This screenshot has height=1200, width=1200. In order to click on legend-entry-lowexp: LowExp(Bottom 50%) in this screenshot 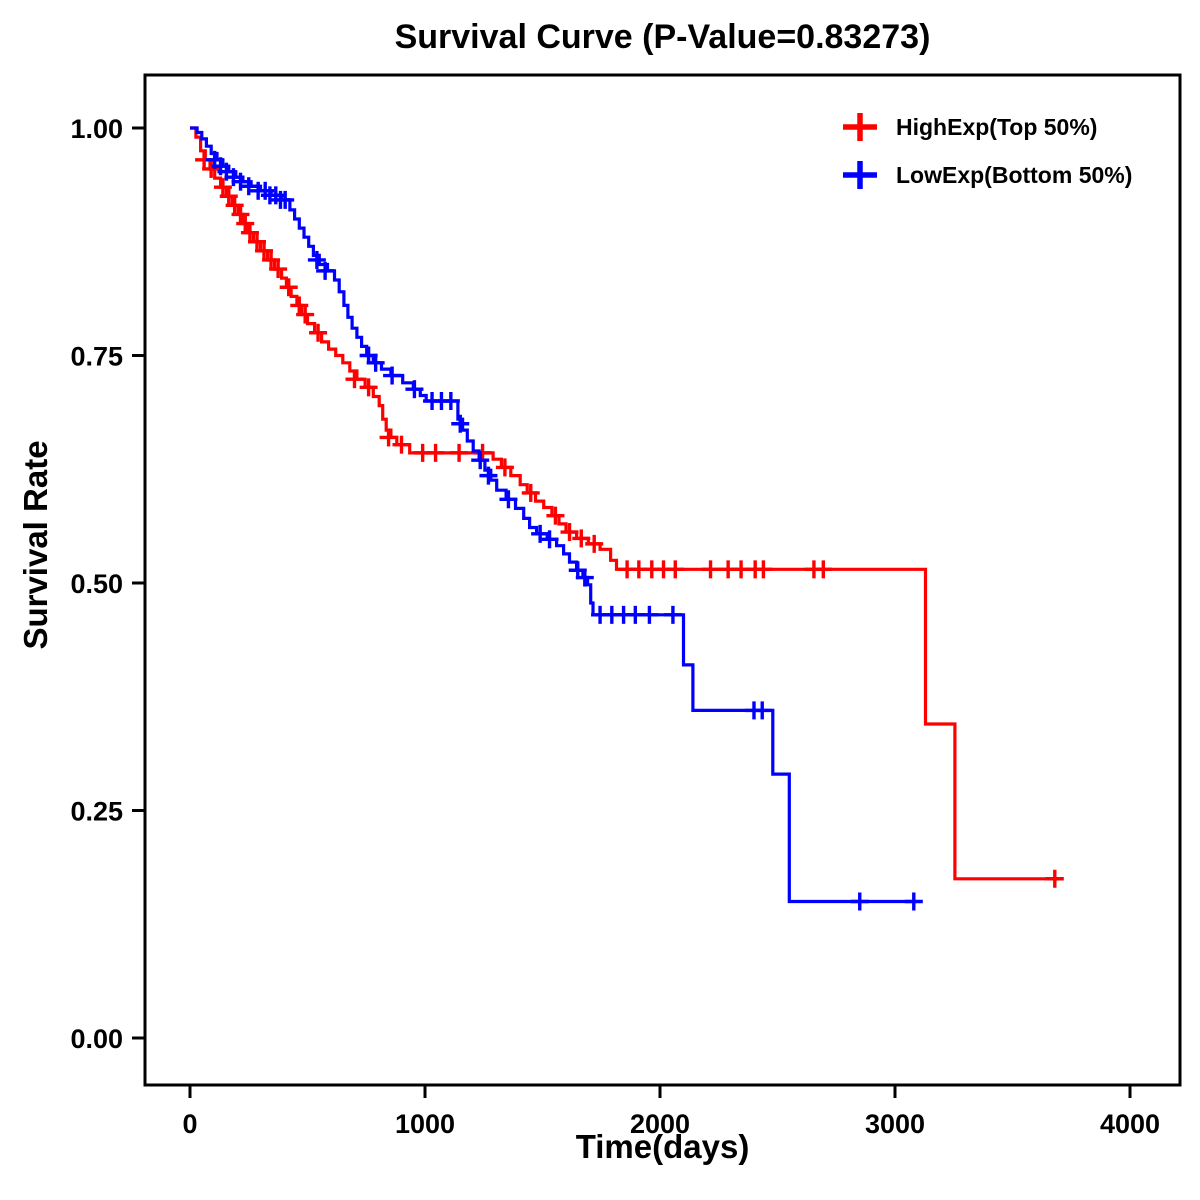, I will do `click(986, 175)`.